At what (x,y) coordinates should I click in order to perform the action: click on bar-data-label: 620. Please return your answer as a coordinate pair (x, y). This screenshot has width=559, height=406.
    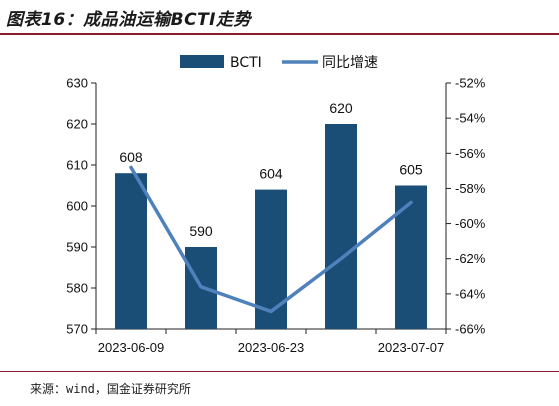
    Looking at the image, I should click on (341, 108).